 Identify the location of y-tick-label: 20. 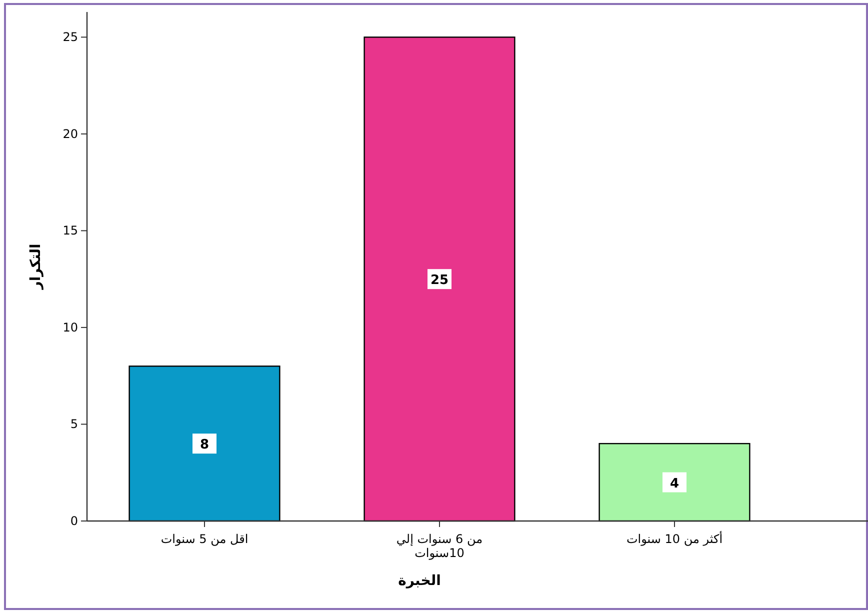
(70, 133).